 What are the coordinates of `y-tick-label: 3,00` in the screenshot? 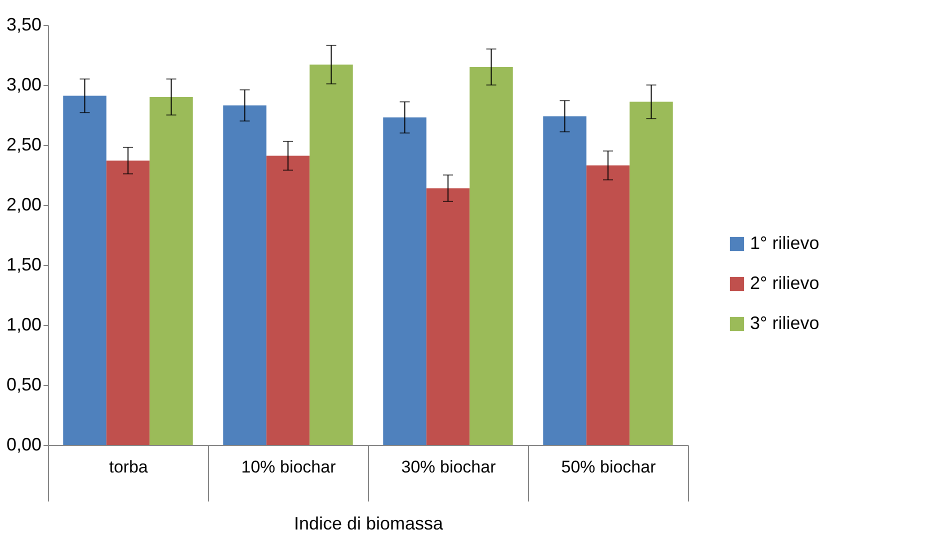 It's located at (24, 84).